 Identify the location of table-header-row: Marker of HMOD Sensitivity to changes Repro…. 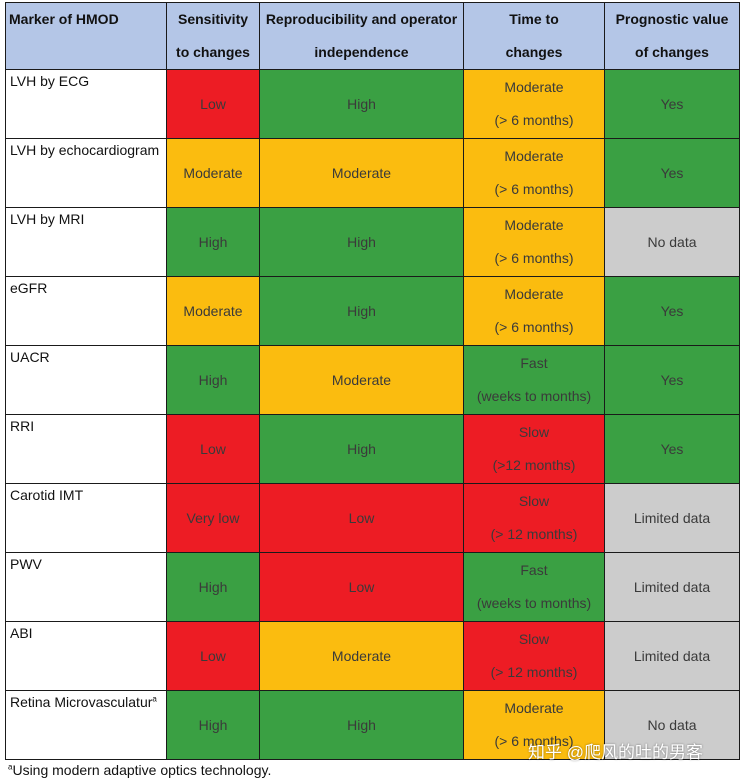
(372, 36).